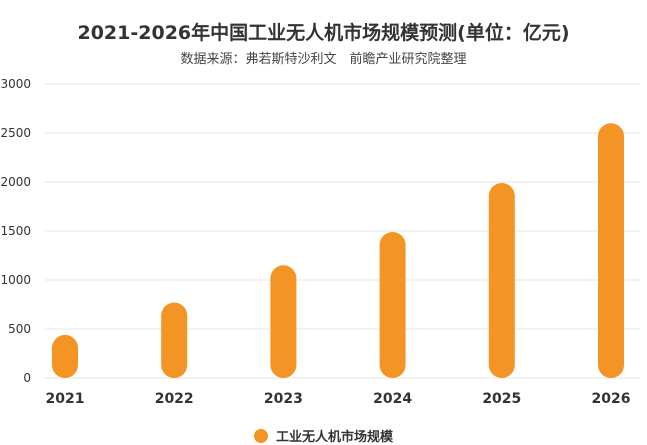 The height and width of the screenshot is (445, 647). I want to click on x-tick-label: 2023, so click(283, 399).